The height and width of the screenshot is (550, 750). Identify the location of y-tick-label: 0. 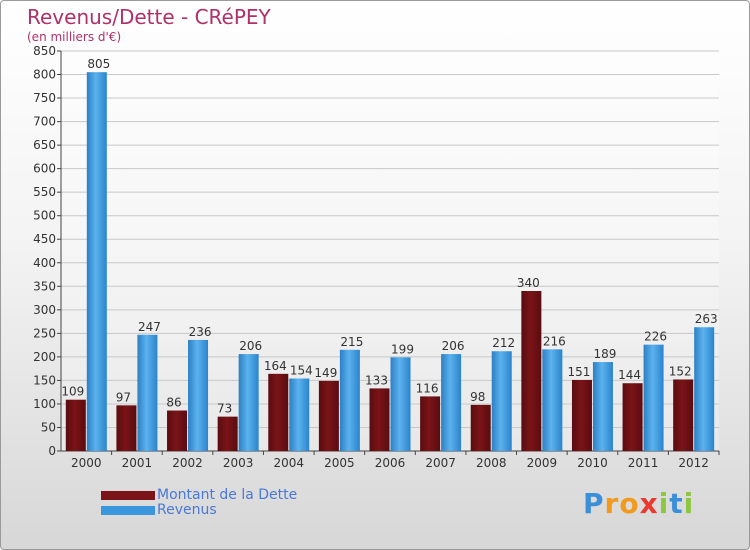
(52, 451).